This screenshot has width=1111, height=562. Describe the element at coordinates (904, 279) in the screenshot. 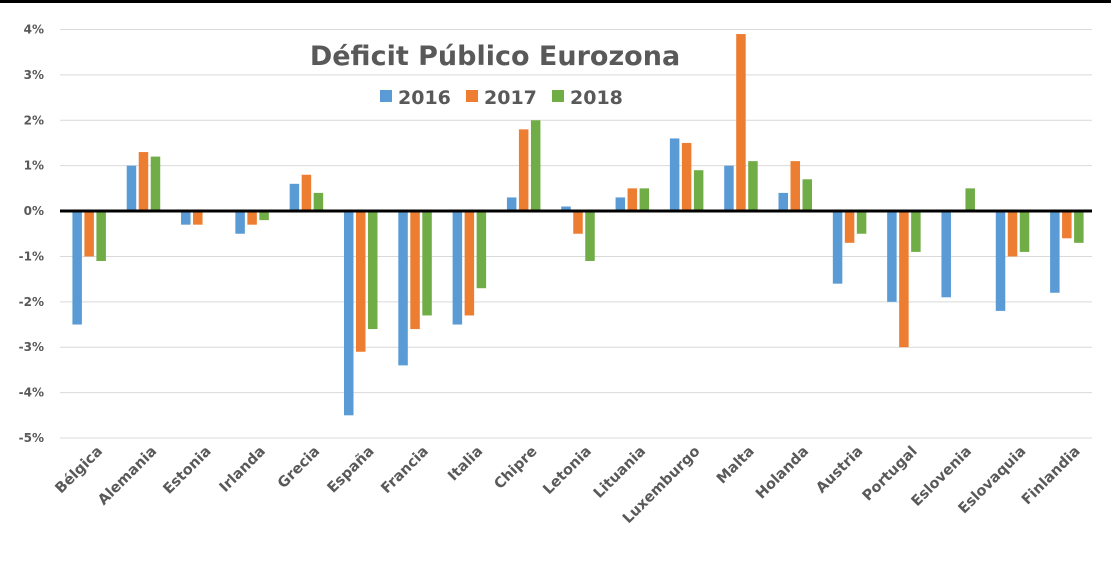

I see `bar-2017-Portugal` at that location.